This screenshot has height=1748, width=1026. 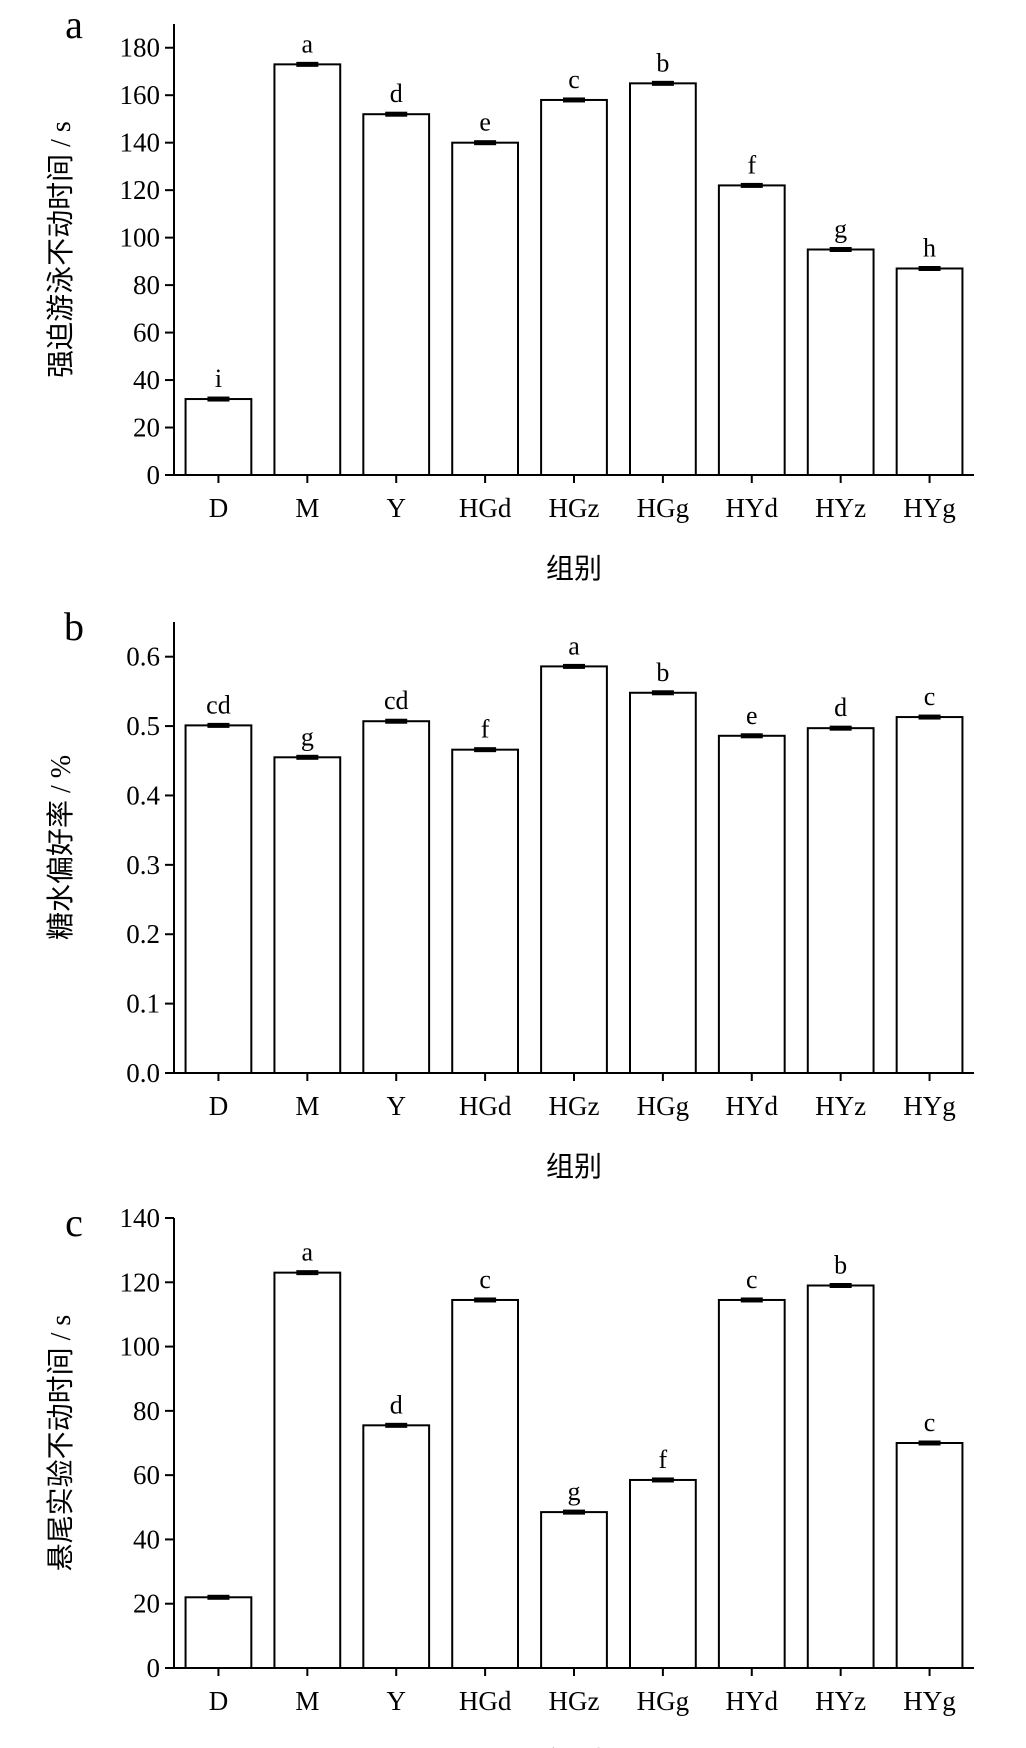 I want to click on significance-label: cd, so click(x=218, y=704).